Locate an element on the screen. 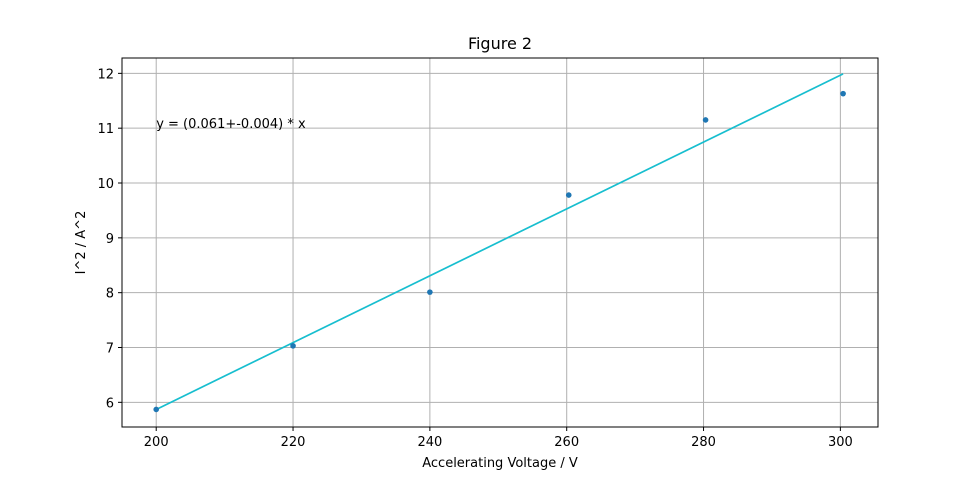 This screenshot has height=480, width=976. y-tick-label: 10 is located at coordinates (105, 184).